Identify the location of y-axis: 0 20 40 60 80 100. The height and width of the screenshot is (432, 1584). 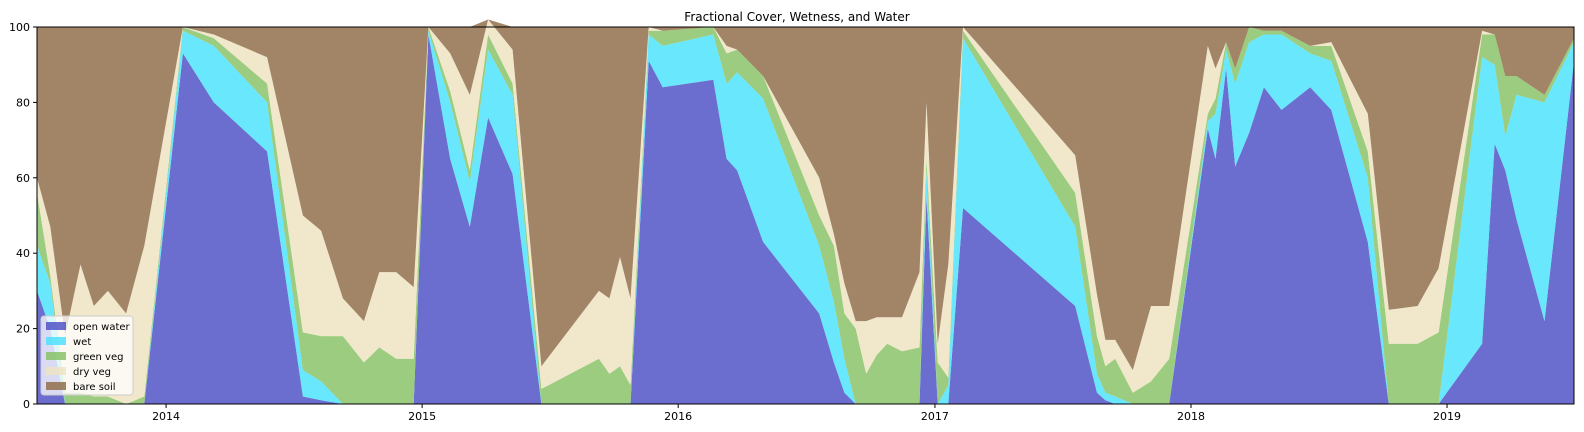
(23, 216).